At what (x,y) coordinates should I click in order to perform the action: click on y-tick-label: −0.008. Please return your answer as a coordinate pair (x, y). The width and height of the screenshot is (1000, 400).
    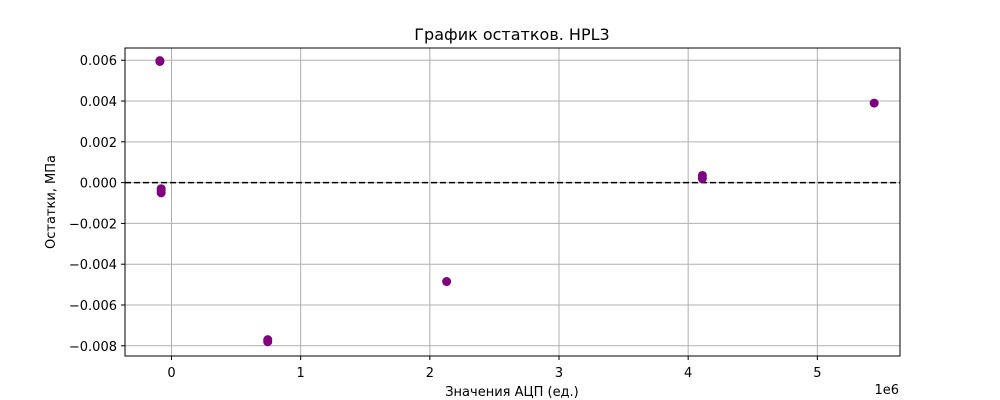
    Looking at the image, I should click on (93, 347).